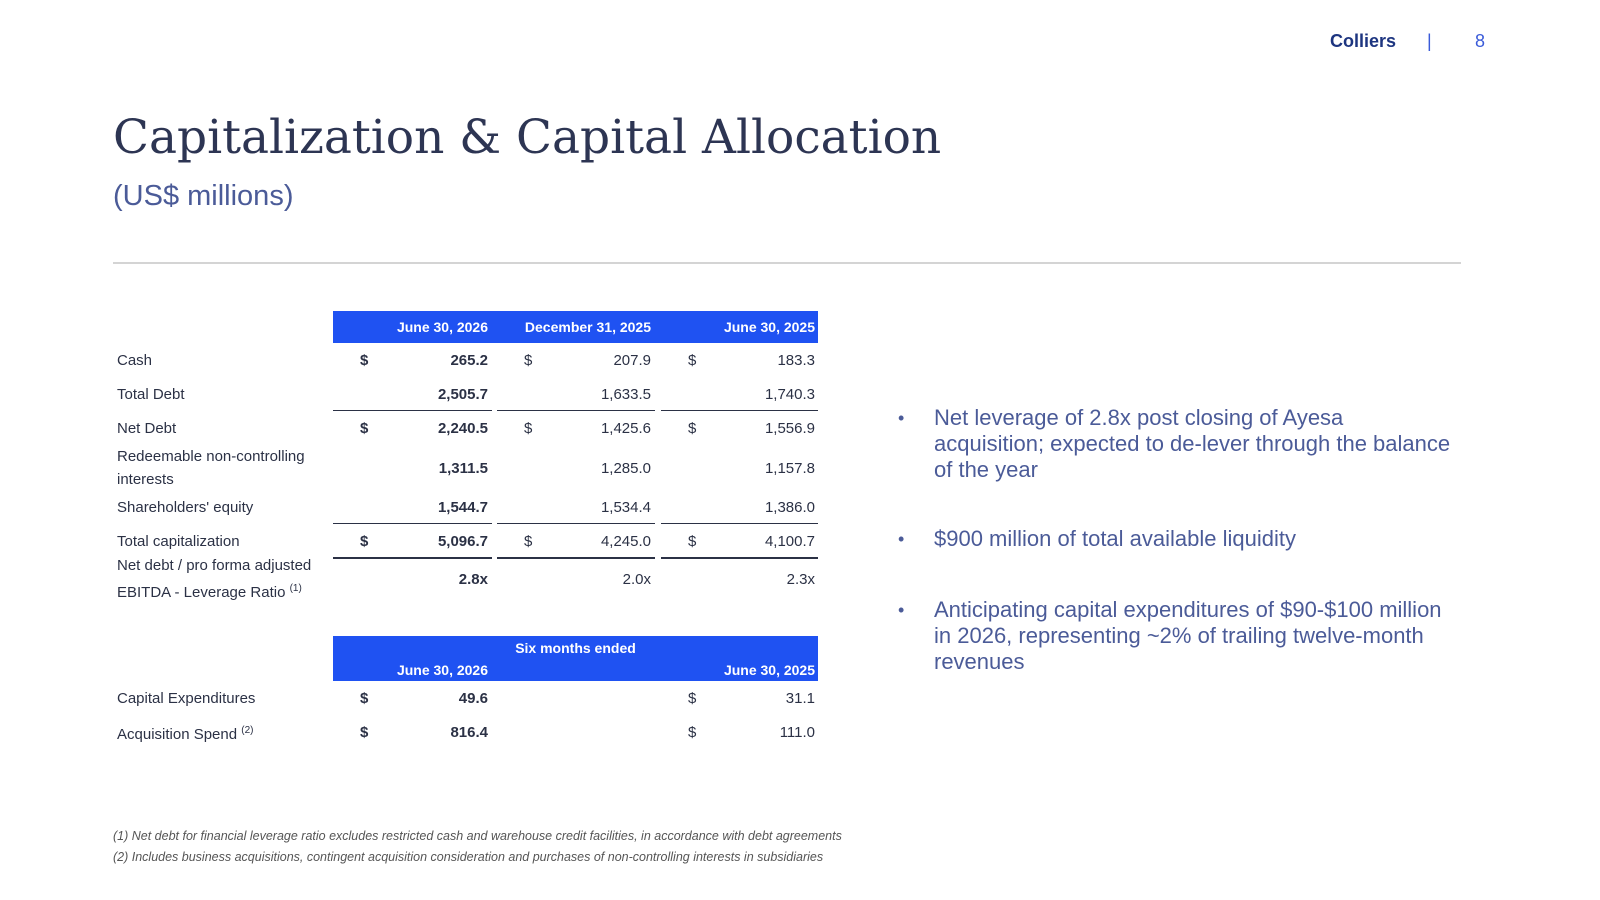  I want to click on caption: Six months ended, so click(575, 648).